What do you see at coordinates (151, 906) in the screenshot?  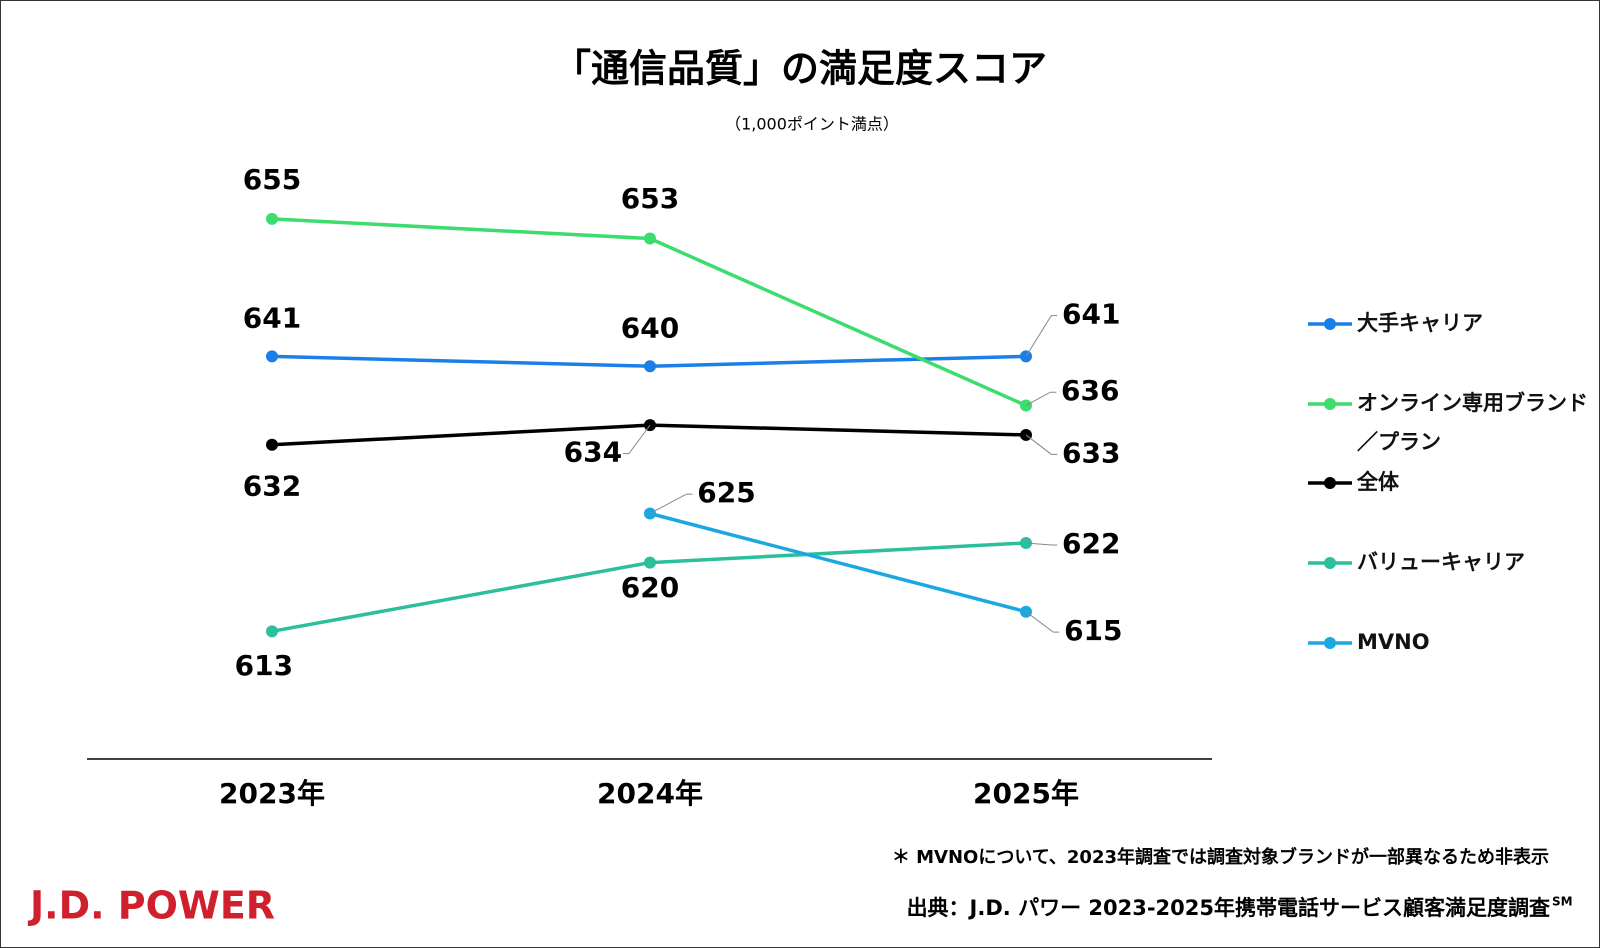 I see `logo: J.D. POWER` at bounding box center [151, 906].